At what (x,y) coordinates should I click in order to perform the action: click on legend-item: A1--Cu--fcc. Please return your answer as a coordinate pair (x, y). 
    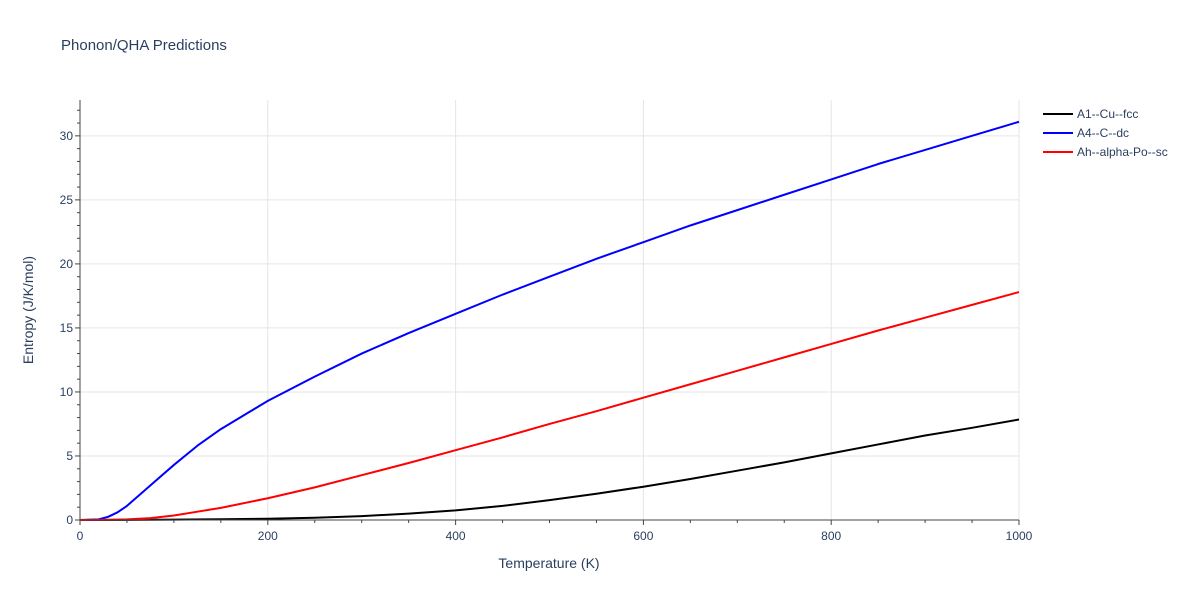
    Looking at the image, I should click on (1090, 114).